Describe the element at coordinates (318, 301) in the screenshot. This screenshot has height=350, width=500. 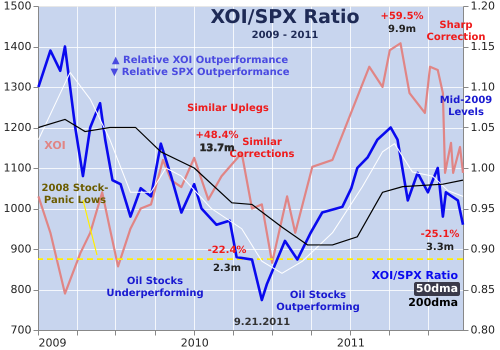
I see `annotation: Oil Stocks Outperforming` at that location.